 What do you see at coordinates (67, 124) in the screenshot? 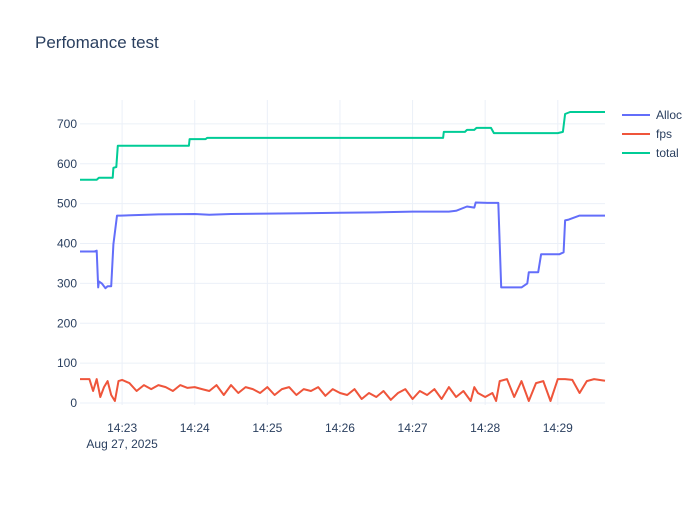
I see `y-tick-label: 700` at bounding box center [67, 124].